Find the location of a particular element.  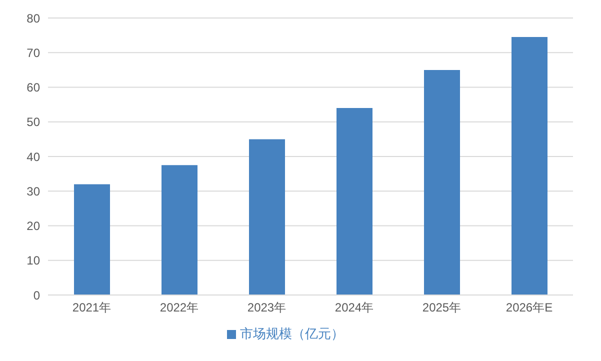

y-tick-label: 40 is located at coordinates (33, 157).